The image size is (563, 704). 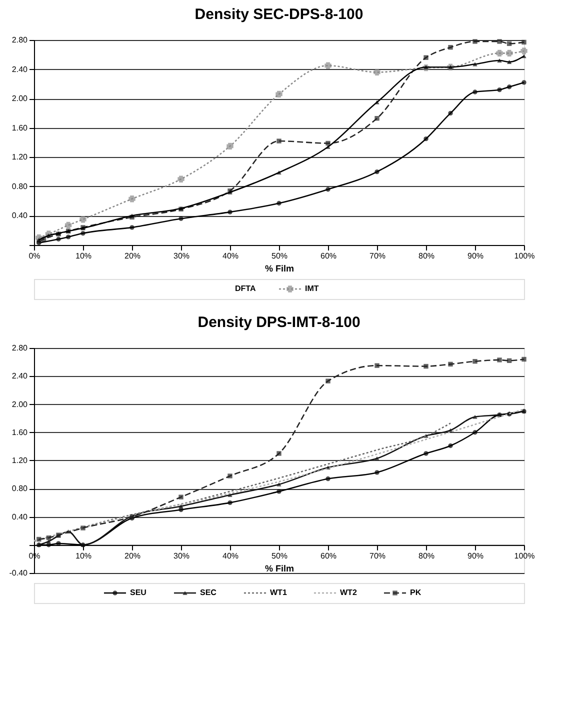 What do you see at coordinates (34, 256) in the screenshot?
I see `x-tick-label: 0%` at bounding box center [34, 256].